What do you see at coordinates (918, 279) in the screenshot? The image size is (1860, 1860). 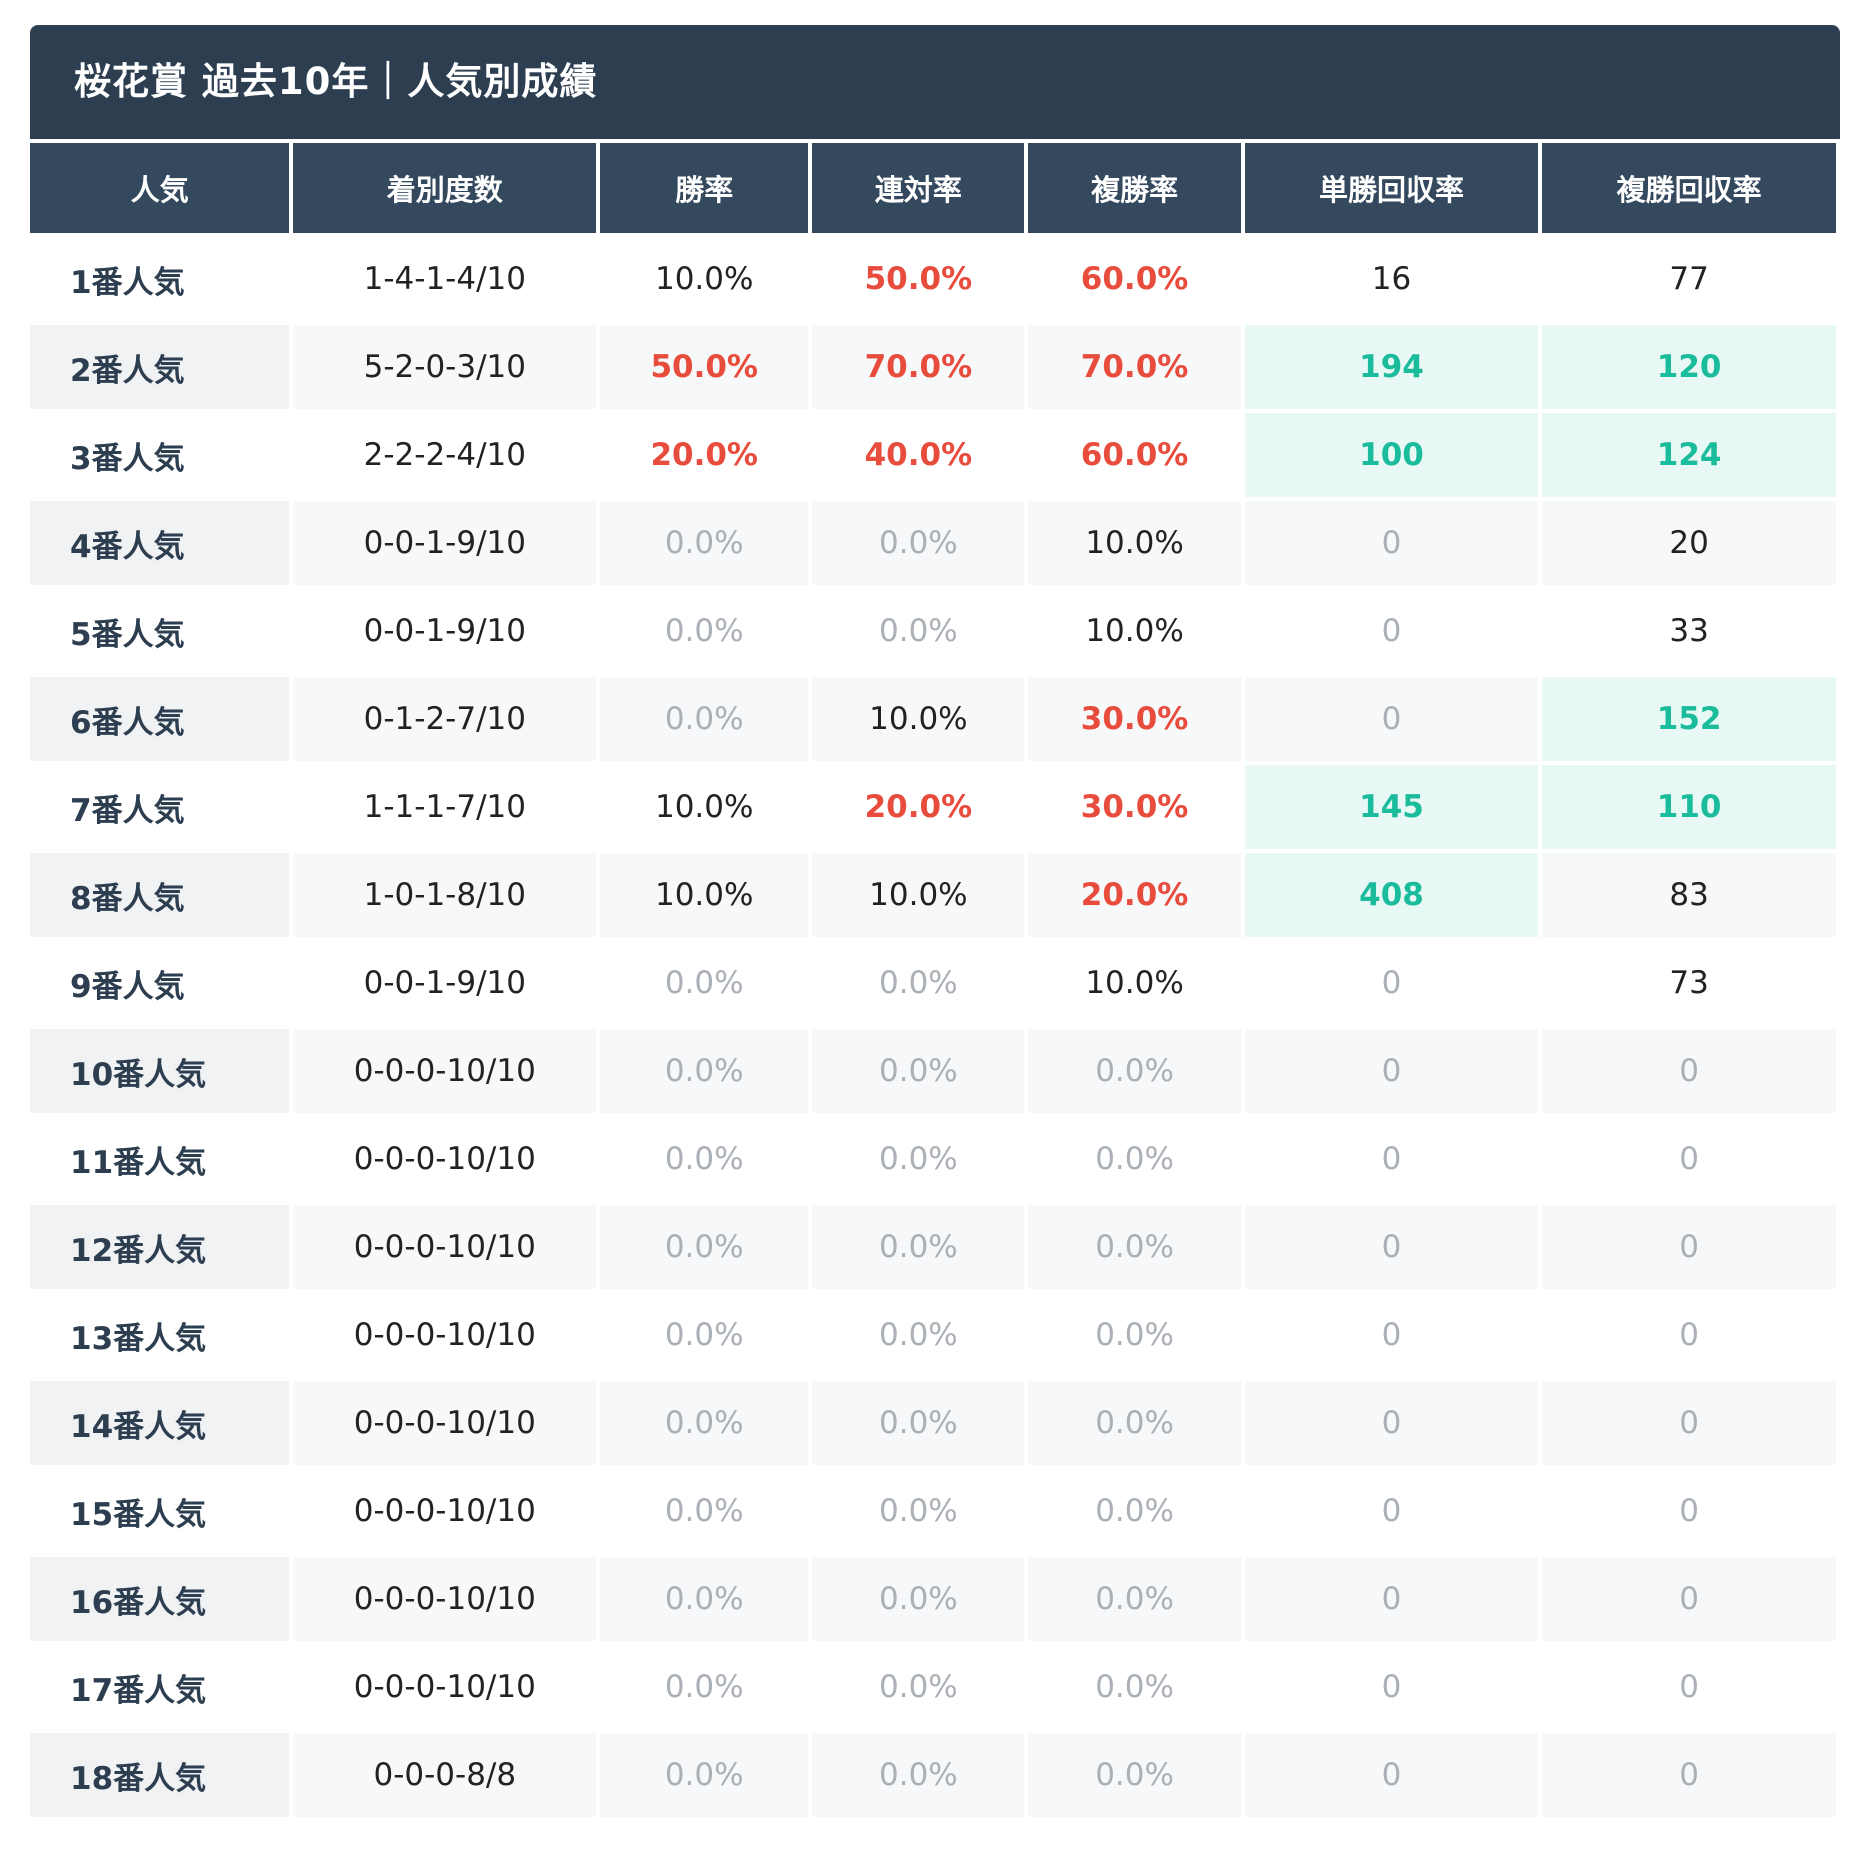 I see `cell-quinella-rate: 50.0%` at bounding box center [918, 279].